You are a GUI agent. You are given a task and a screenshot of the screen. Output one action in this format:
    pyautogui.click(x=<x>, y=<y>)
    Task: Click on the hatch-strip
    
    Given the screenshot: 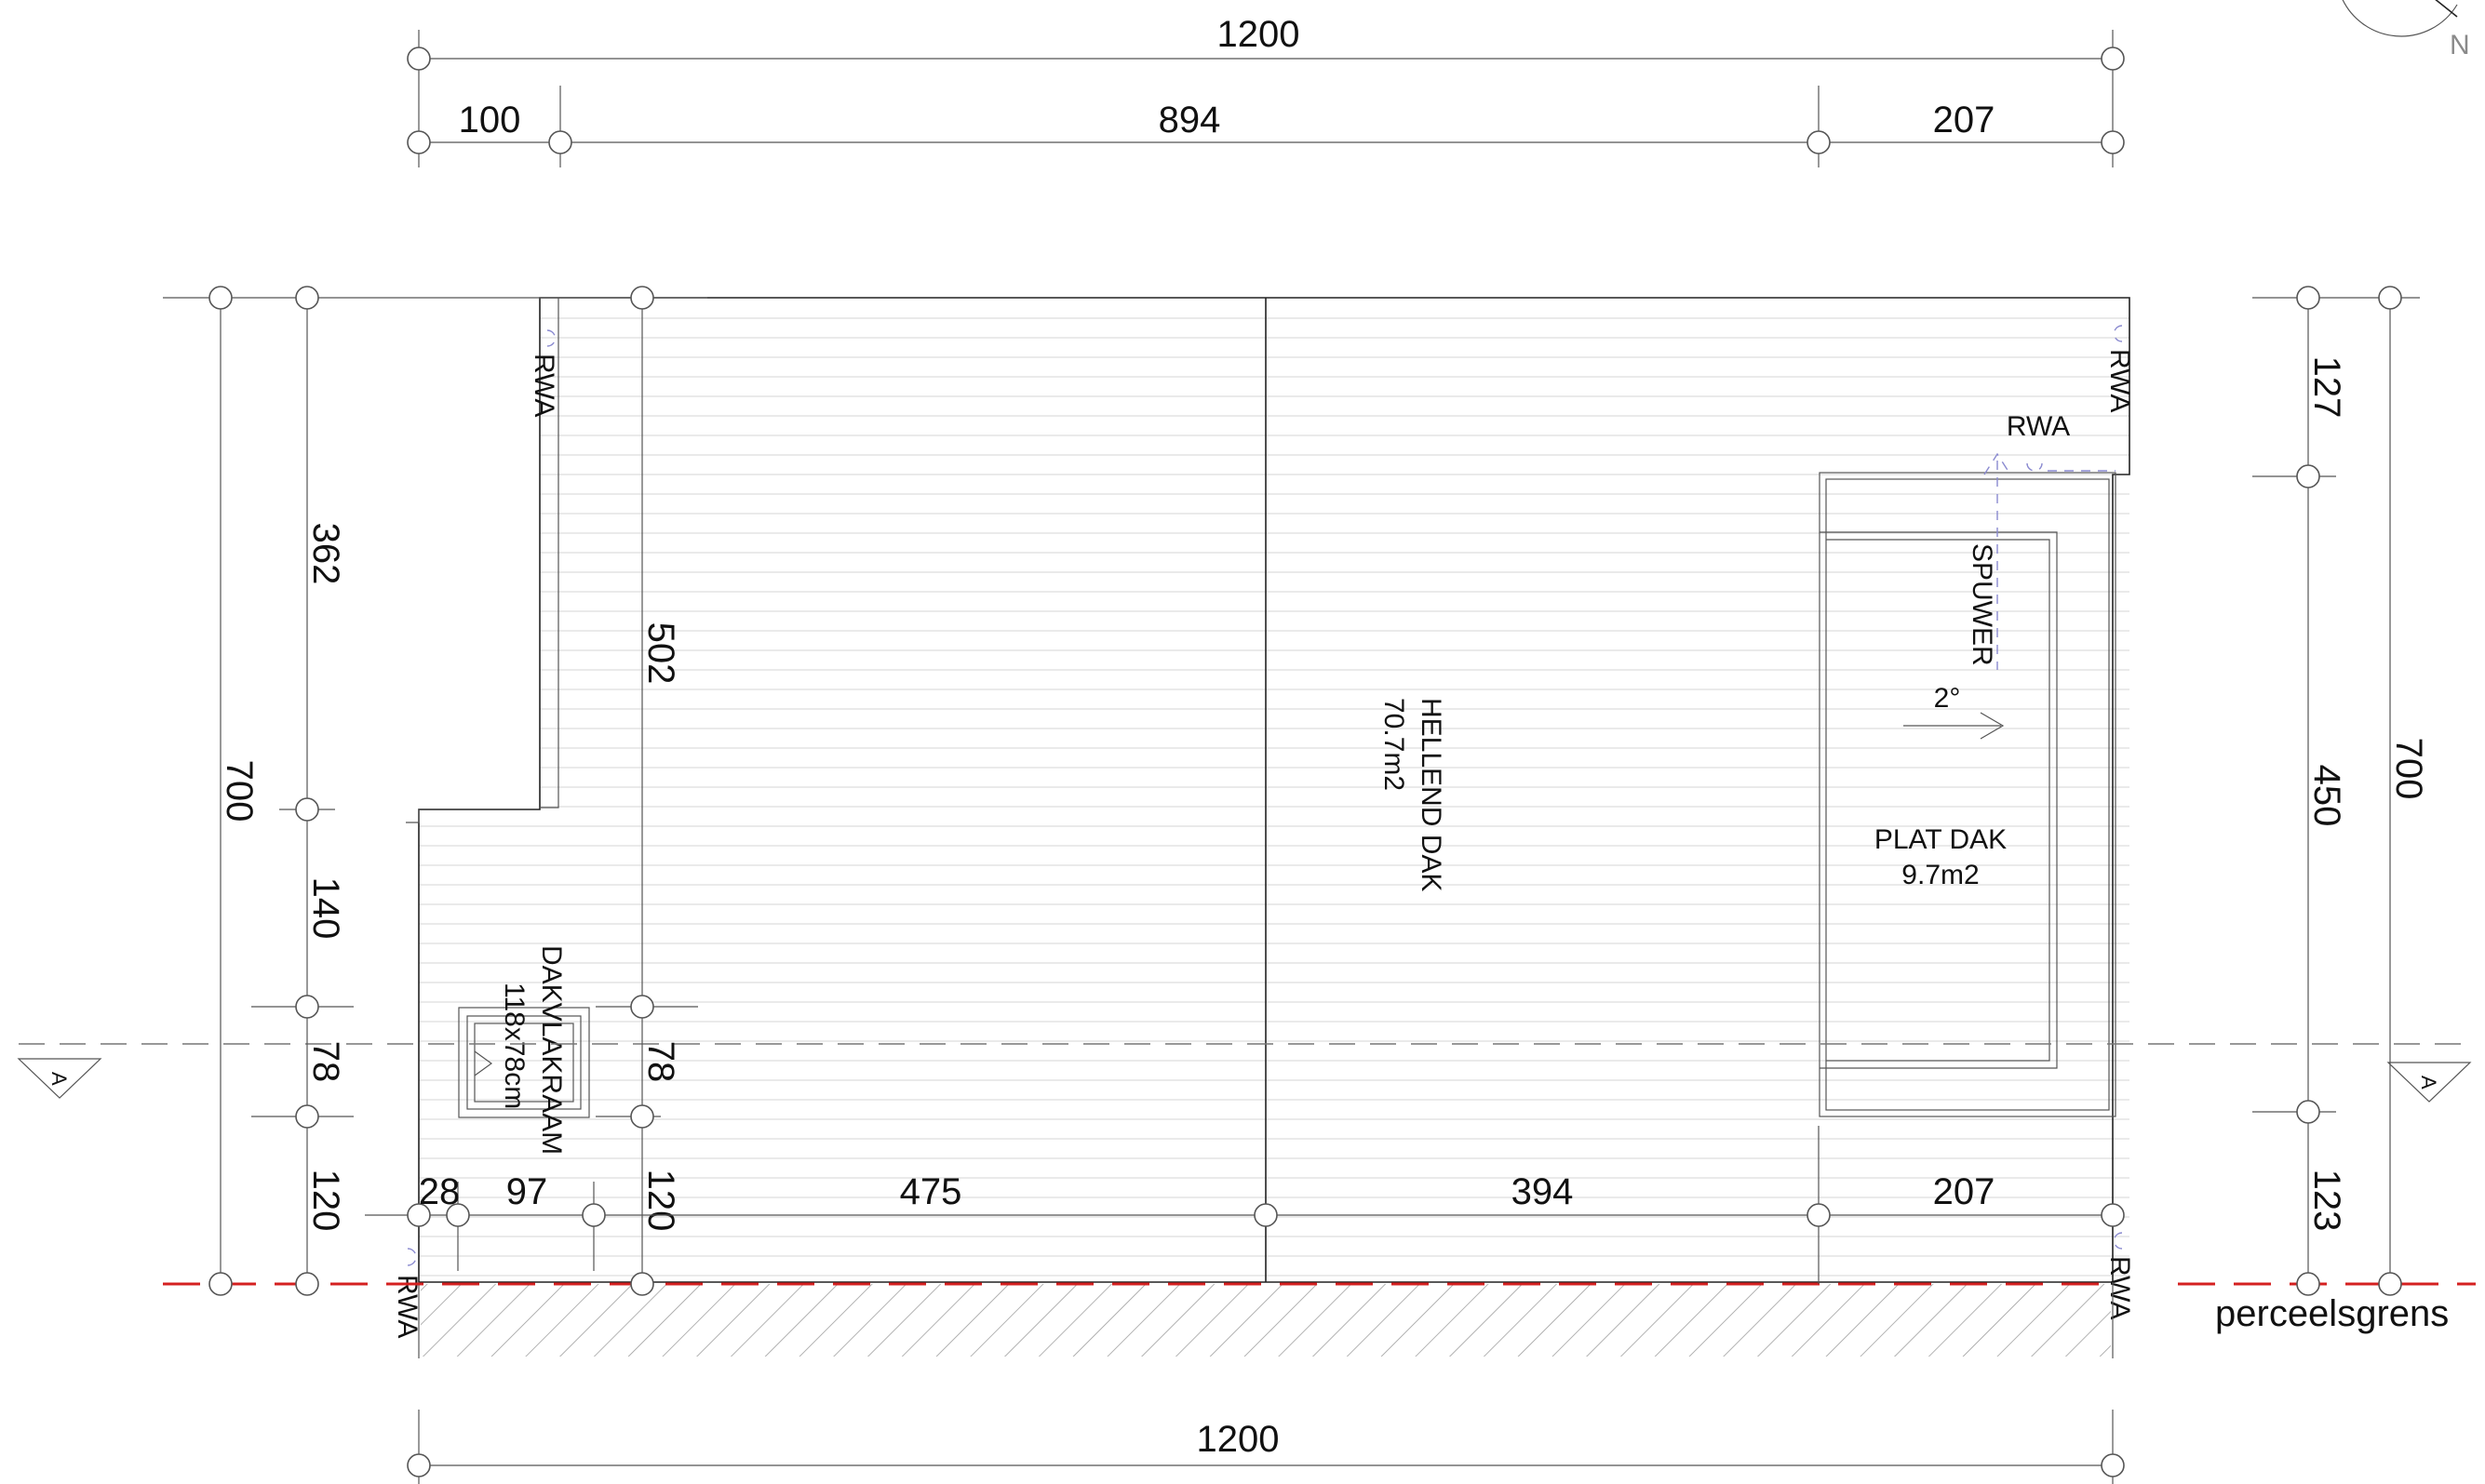 What is the action you would take?
    pyautogui.click(x=1266, y=1320)
    